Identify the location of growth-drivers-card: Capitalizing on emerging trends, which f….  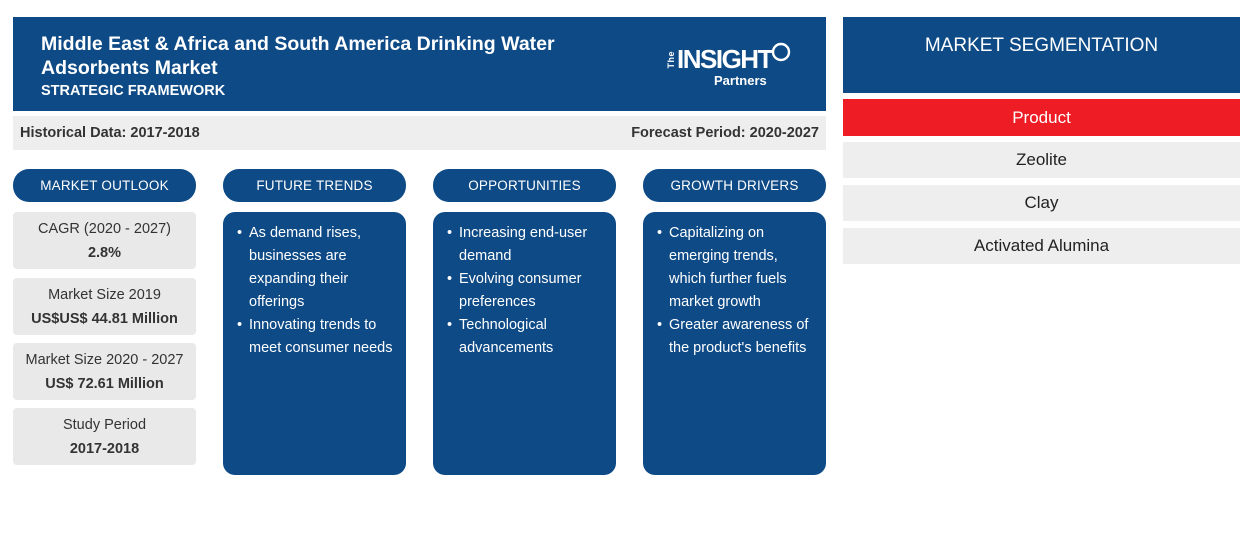
(734, 343).